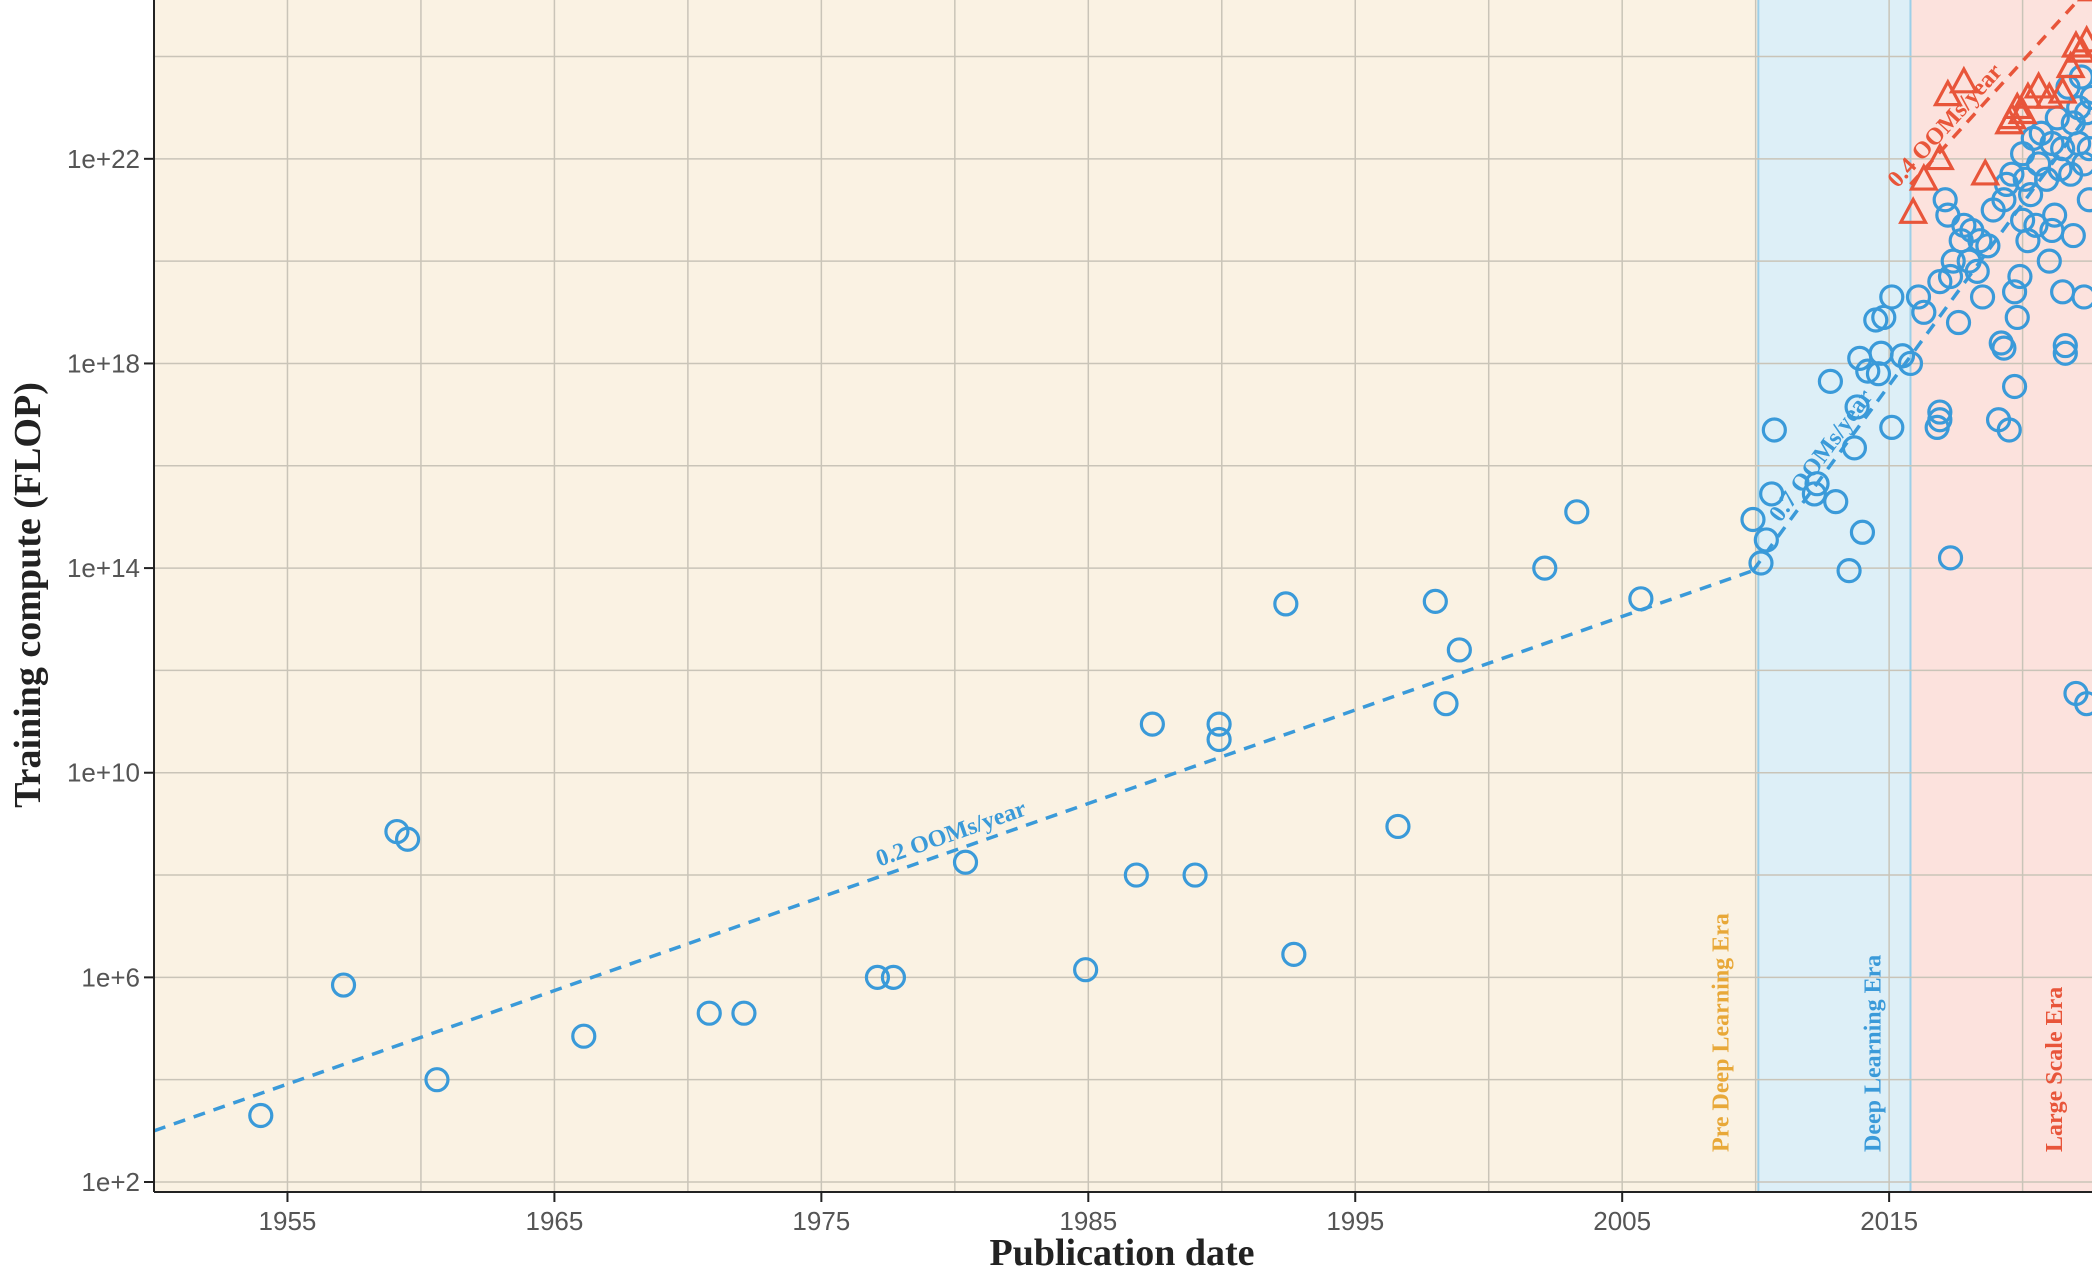 The width and height of the screenshot is (2092, 1282). I want to click on x-tick-label-0: 1955, so click(288, 1221).